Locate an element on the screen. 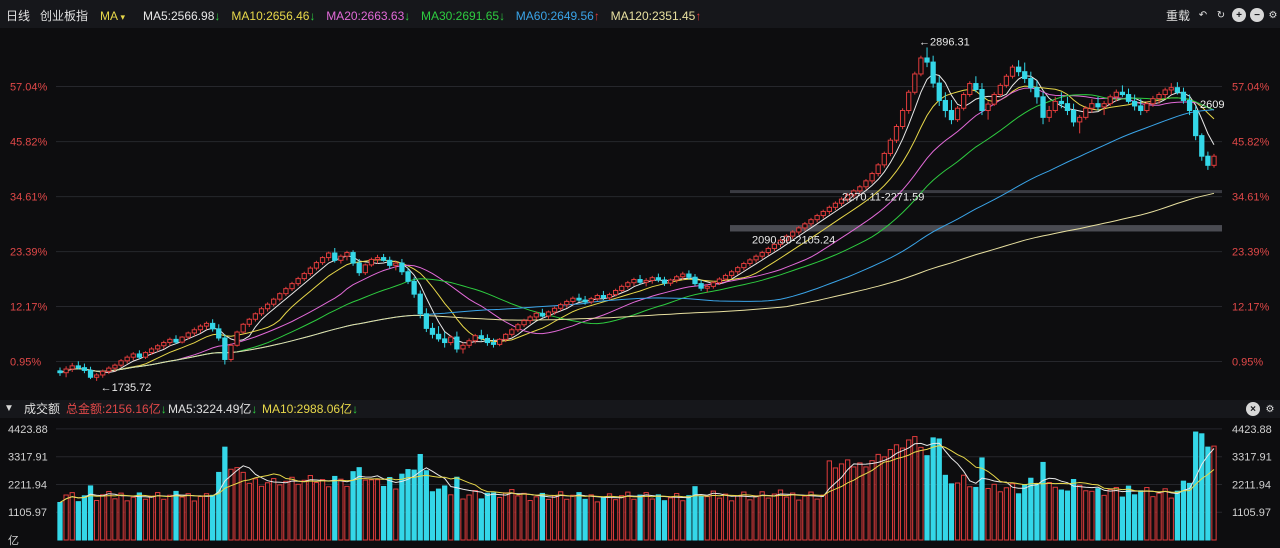 This screenshot has width=1280, height=548. zoom-in-icon: + is located at coordinates (1239, 15).